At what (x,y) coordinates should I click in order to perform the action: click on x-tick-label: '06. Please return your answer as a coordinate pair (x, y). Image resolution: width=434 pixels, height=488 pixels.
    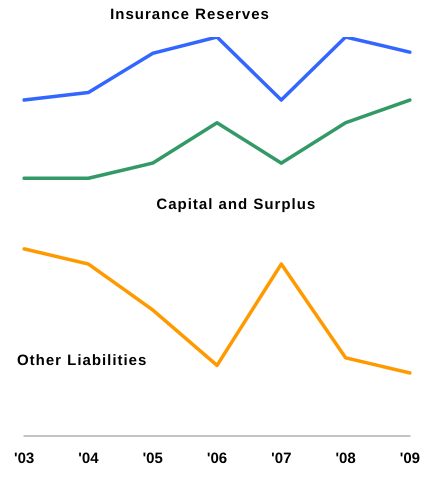
    Looking at the image, I should click on (217, 459).